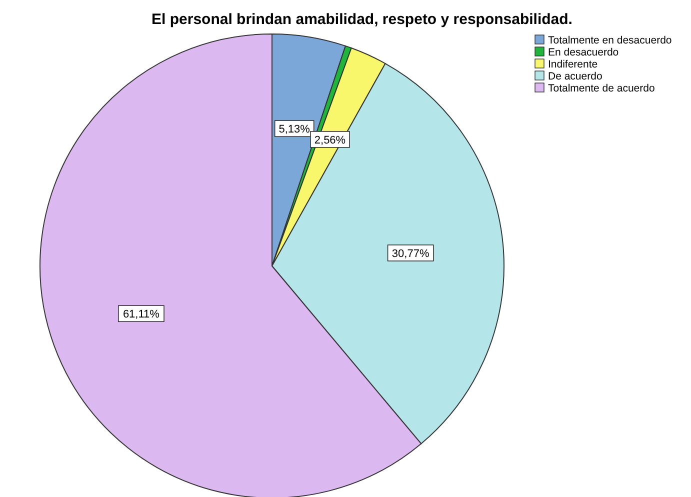 This screenshot has height=497, width=691. Describe the element at coordinates (294, 130) in the screenshot. I see `data-label: 5,13%` at that location.